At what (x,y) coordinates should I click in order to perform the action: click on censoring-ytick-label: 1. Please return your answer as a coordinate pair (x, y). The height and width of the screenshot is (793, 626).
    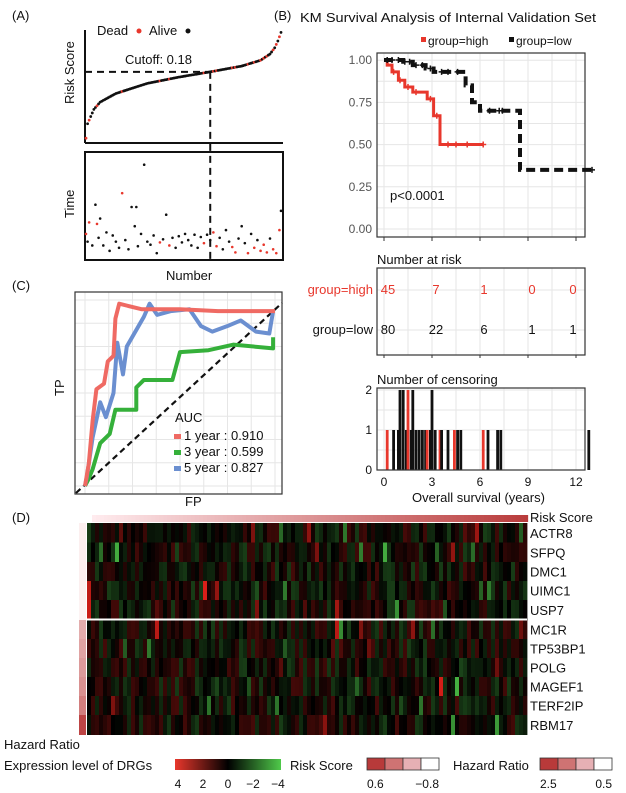
    Looking at the image, I should click on (368, 430).